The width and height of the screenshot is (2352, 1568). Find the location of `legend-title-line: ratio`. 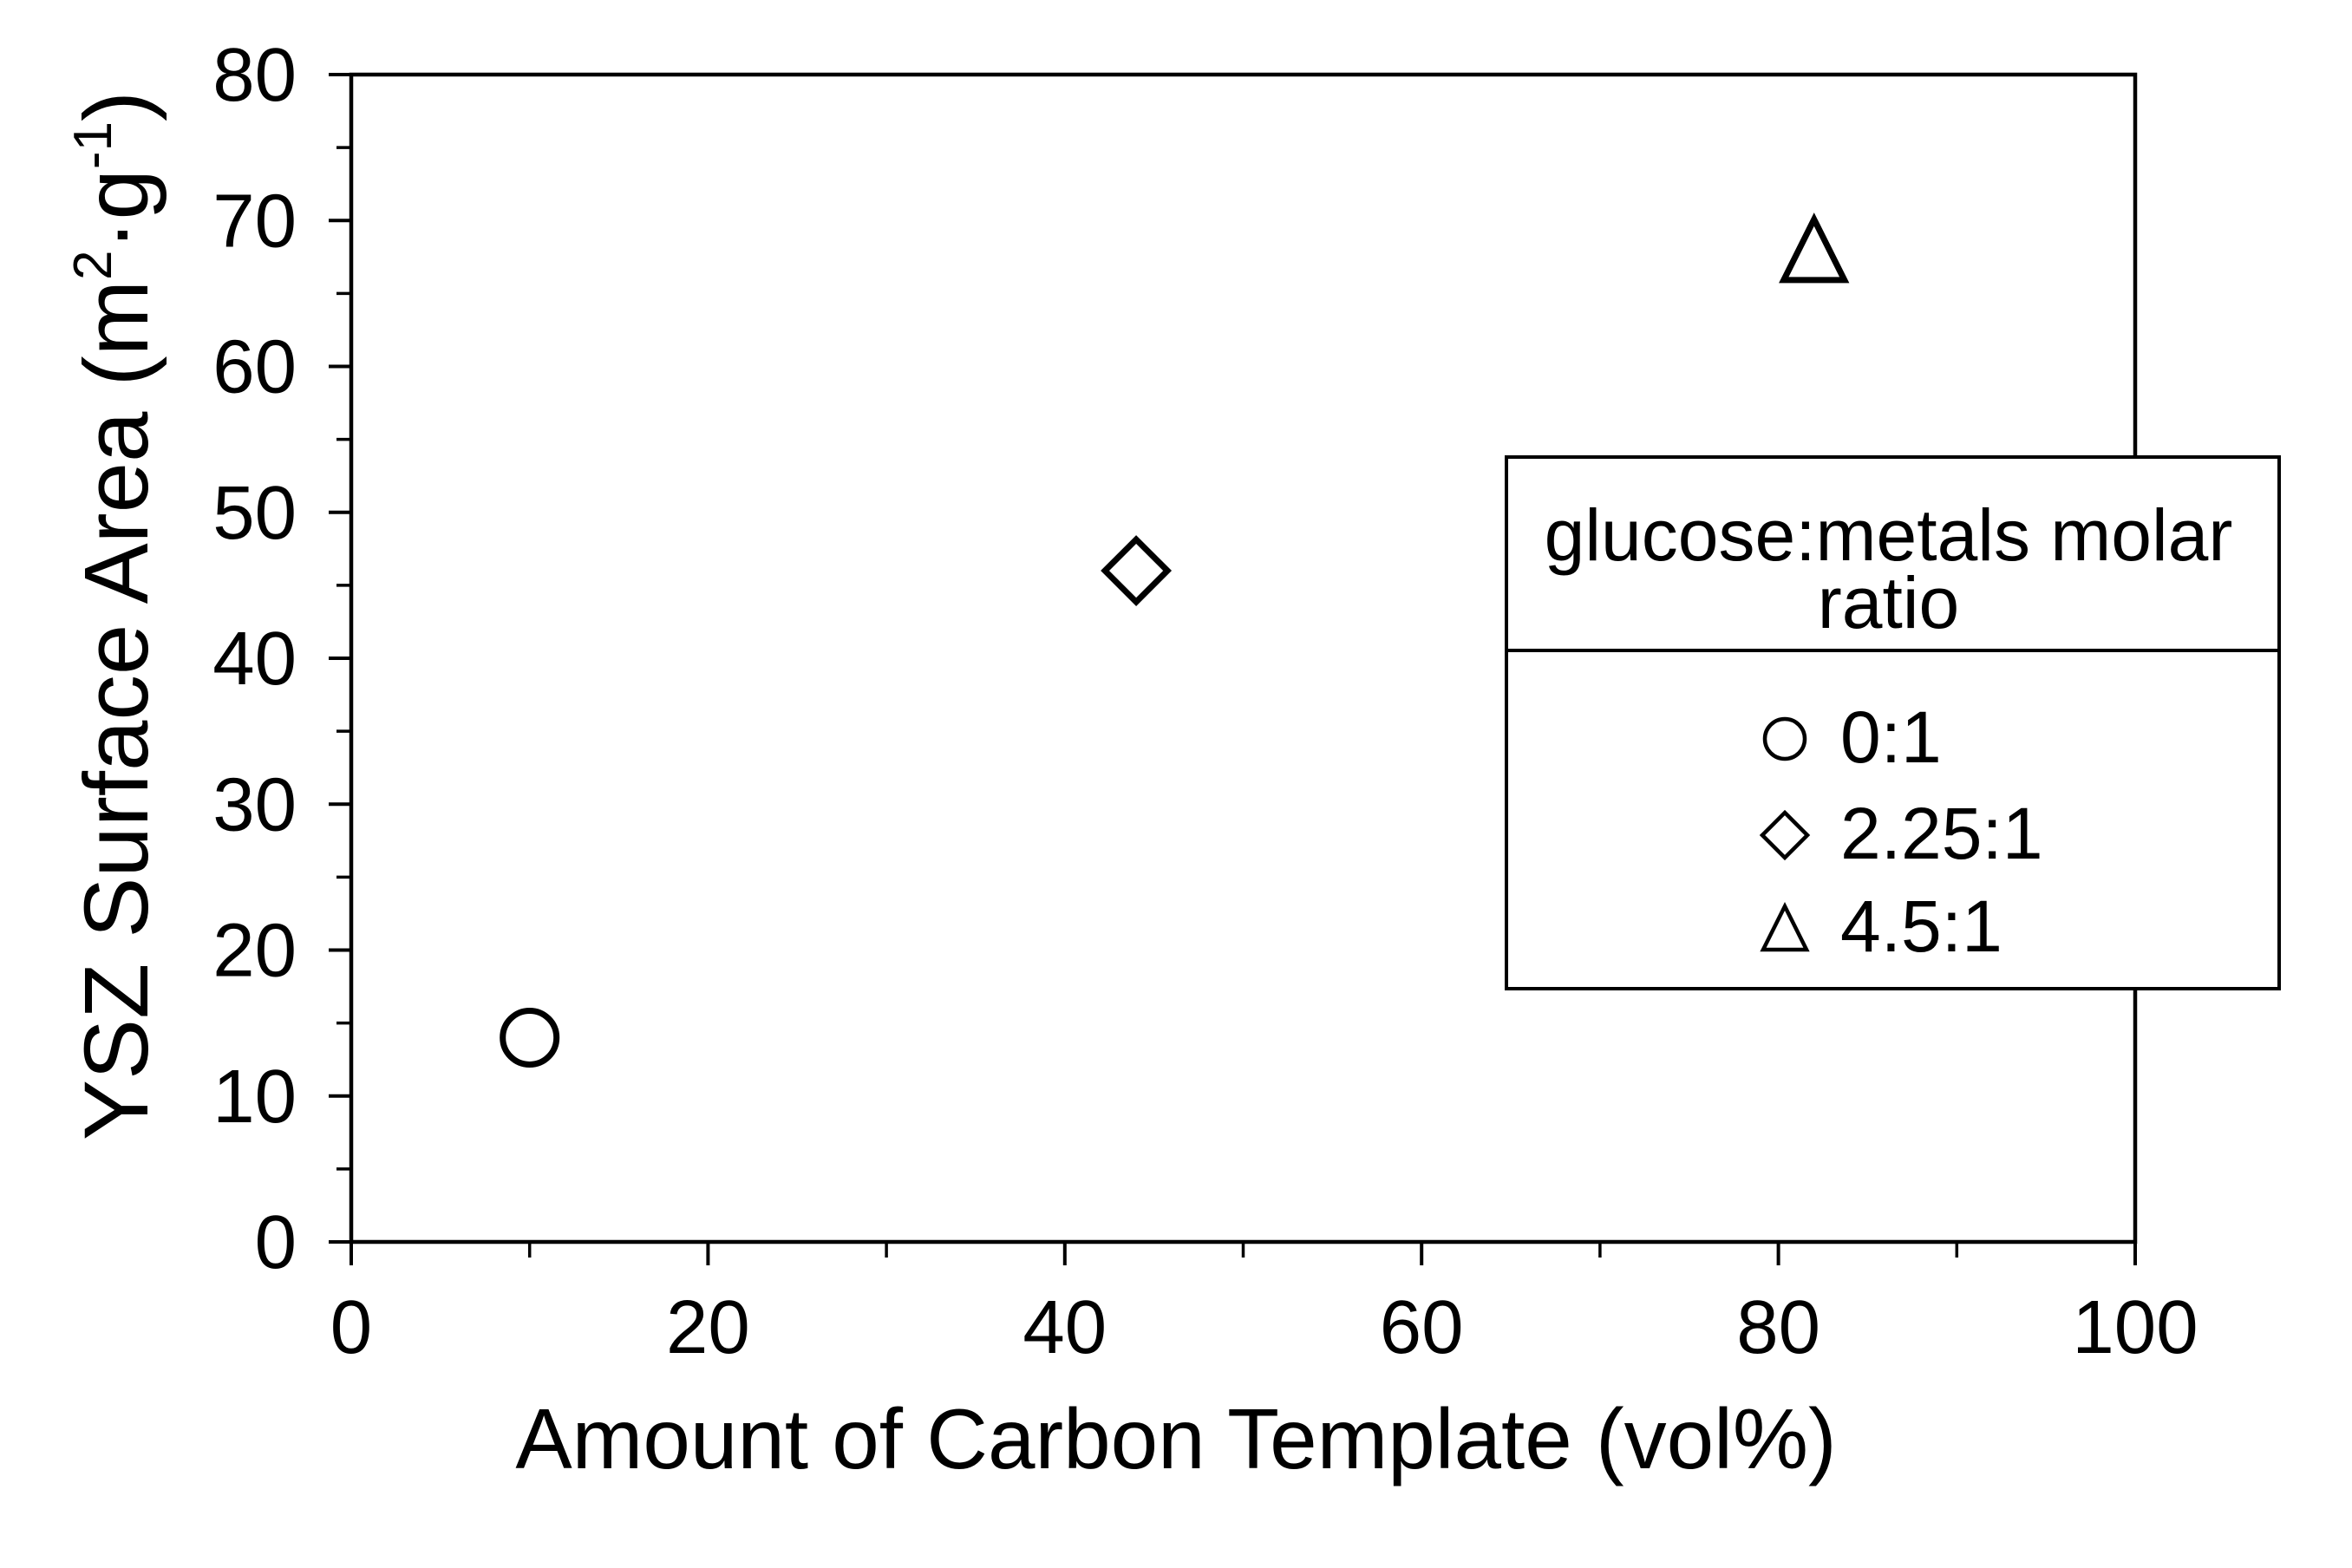

legend-title-line: ratio is located at coordinates (1889, 603).